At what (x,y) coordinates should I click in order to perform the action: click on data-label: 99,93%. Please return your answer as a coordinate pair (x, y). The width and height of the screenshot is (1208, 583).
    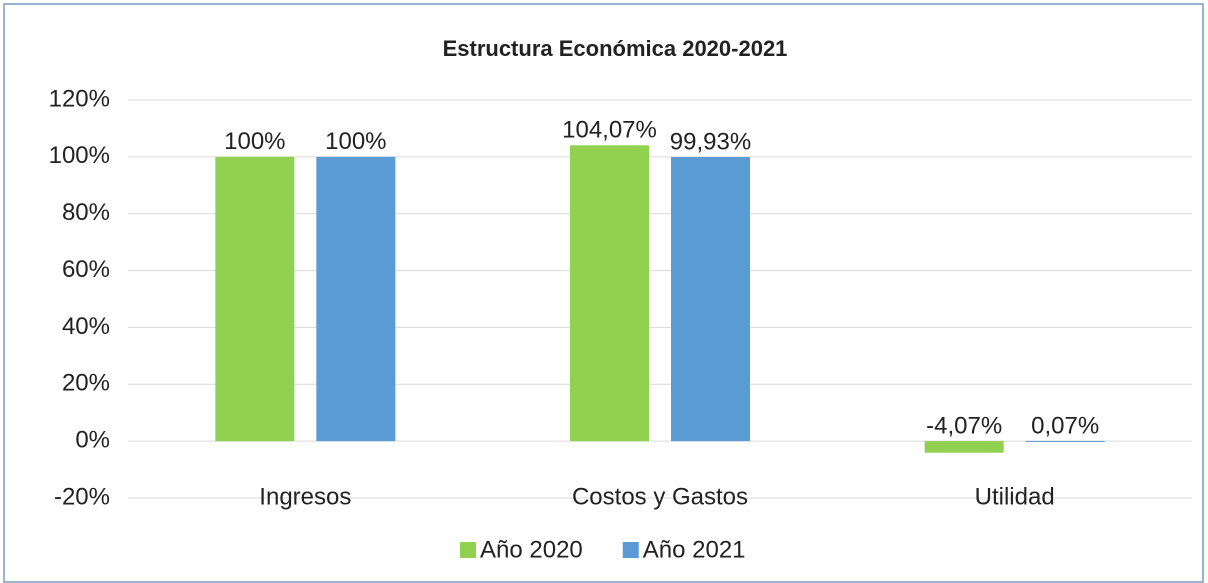
    Looking at the image, I should click on (710, 141).